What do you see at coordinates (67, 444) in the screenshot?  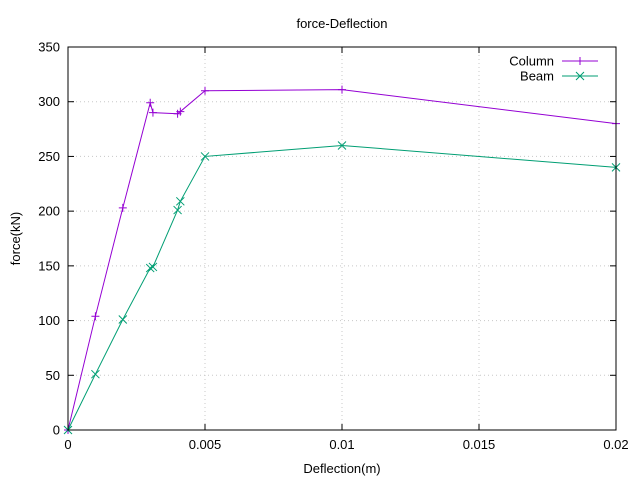 I see `x-tick-label: 0` at bounding box center [67, 444].